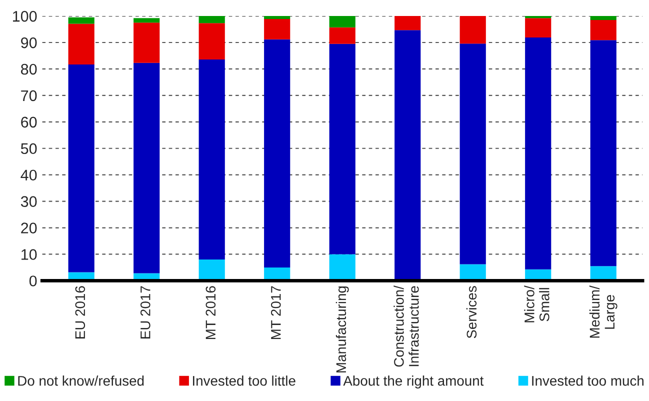 This screenshot has height=401, width=649. I want to click on legend-label: Do not know/refused, so click(81, 381).